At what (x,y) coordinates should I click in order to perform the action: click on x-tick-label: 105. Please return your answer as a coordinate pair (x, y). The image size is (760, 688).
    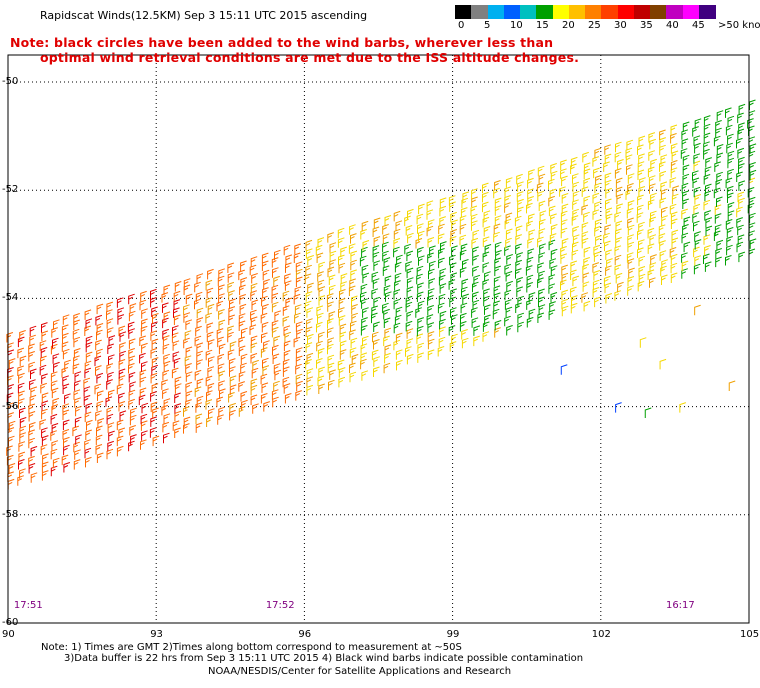
    Looking at the image, I should click on (750, 634).